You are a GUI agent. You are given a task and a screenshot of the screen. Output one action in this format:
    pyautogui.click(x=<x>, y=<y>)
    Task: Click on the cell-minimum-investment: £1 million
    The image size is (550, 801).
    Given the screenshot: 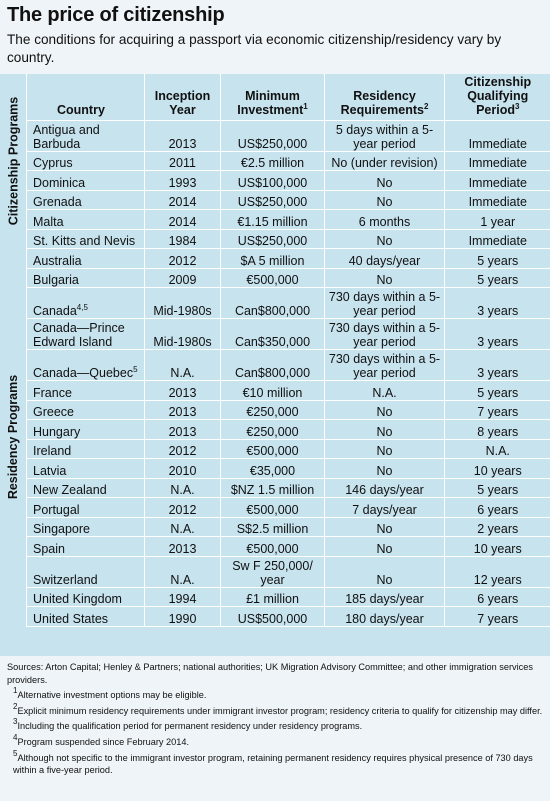 What is the action you would take?
    pyautogui.click(x=272, y=597)
    